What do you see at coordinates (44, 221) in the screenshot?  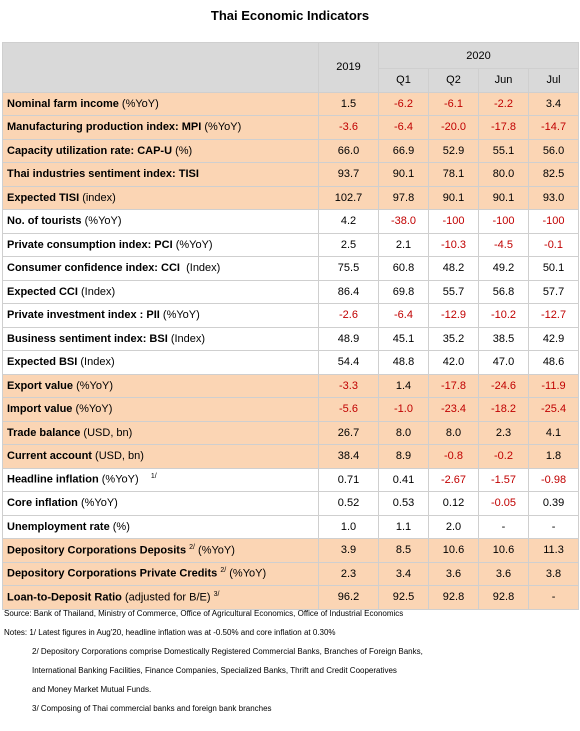 I see `indicator-name: No. of tourists` at bounding box center [44, 221].